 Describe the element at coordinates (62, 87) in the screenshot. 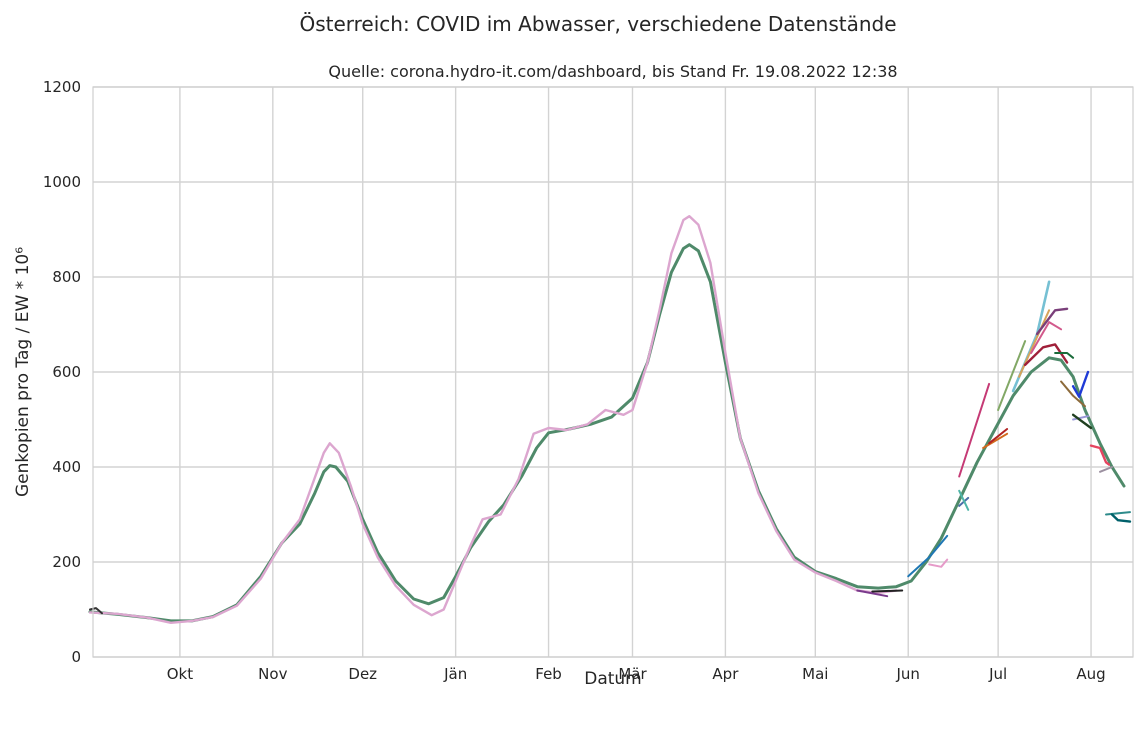

I see `y-tick-label: 1200` at that location.